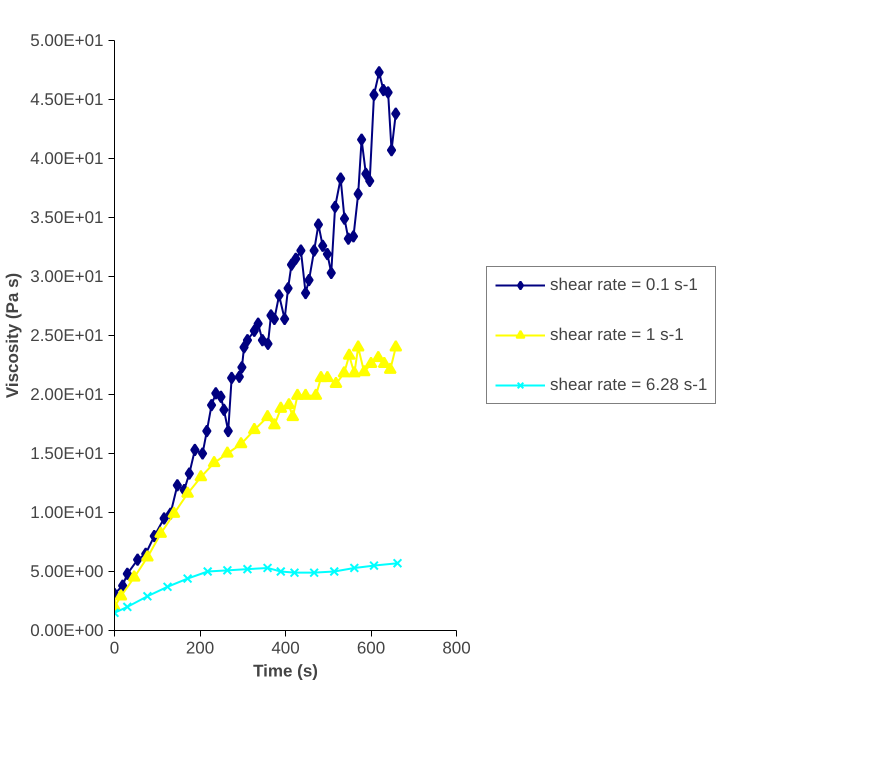 This screenshot has height=757, width=872. Describe the element at coordinates (67, 394) in the screenshot. I see `y-tick-label: 2.00E+01` at that location.